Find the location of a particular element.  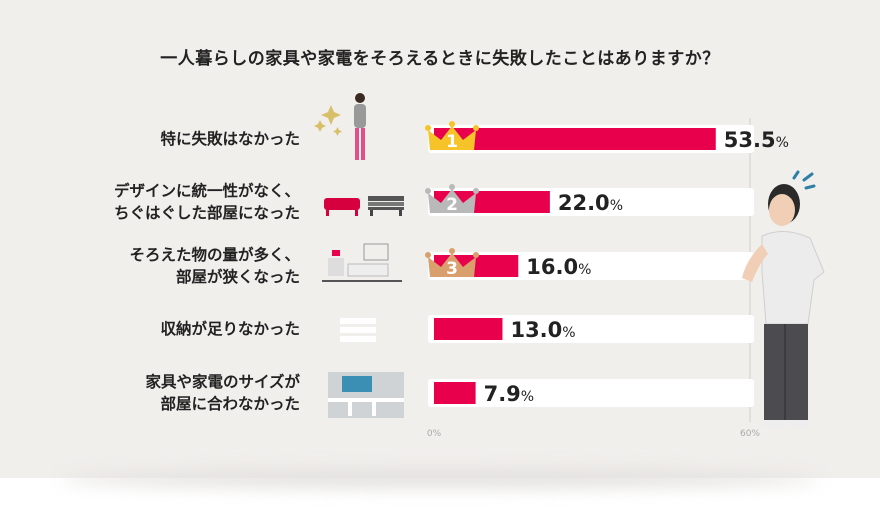

category-label-line: 特に失敗はなかった is located at coordinates (230, 139).